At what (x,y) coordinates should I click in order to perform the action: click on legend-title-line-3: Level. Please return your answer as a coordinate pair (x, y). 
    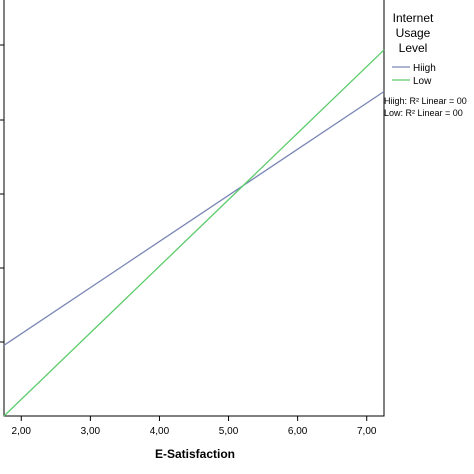
    Looking at the image, I should click on (413, 48).